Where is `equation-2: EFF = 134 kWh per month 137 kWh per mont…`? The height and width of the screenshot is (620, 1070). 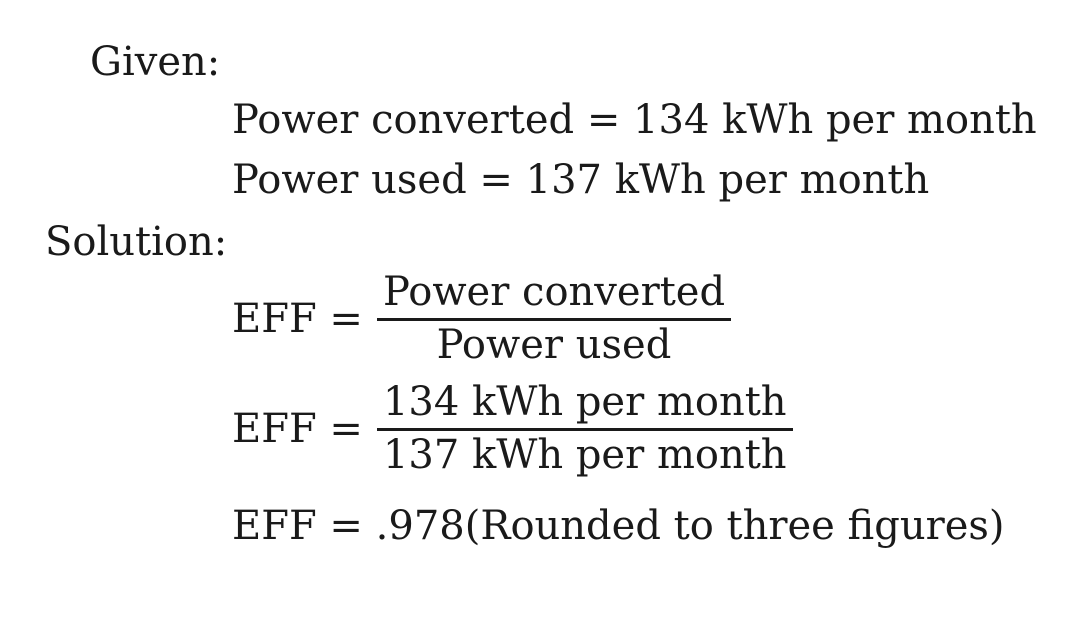
equation-2: EFF = 134 kWh per month 137 kWh per mont… is located at coordinates (512, 428).